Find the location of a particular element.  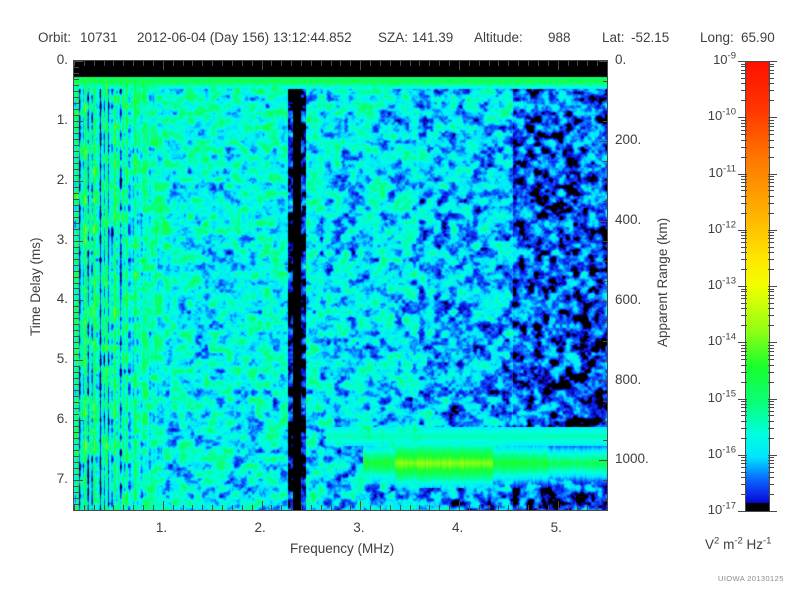

colorbar-unit-label: V2 m-2 Hz-1 is located at coordinates (738, 543).